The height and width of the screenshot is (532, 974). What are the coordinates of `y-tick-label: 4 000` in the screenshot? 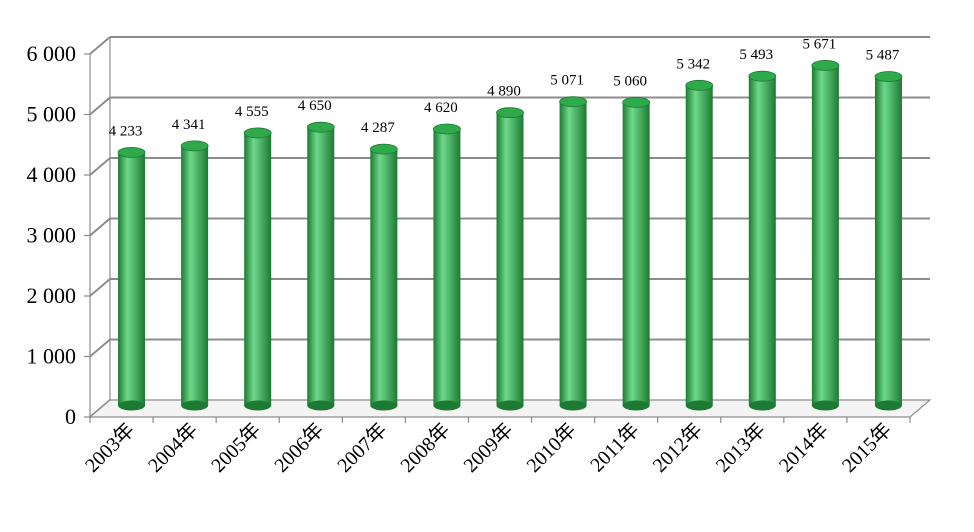 It's located at (52, 174).